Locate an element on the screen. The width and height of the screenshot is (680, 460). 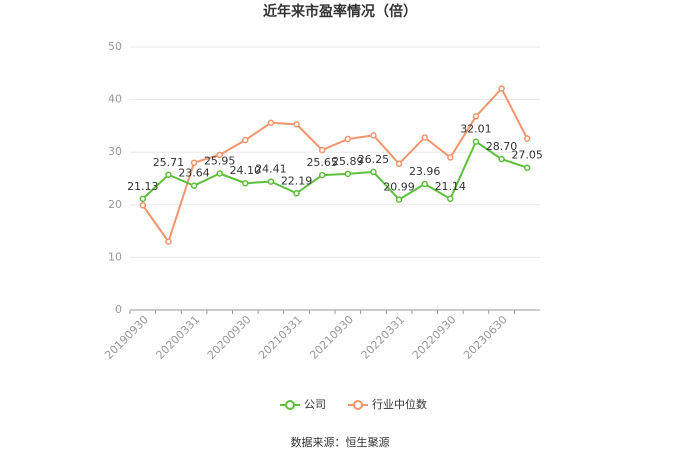
data-label: 25.89 is located at coordinates (348, 161).